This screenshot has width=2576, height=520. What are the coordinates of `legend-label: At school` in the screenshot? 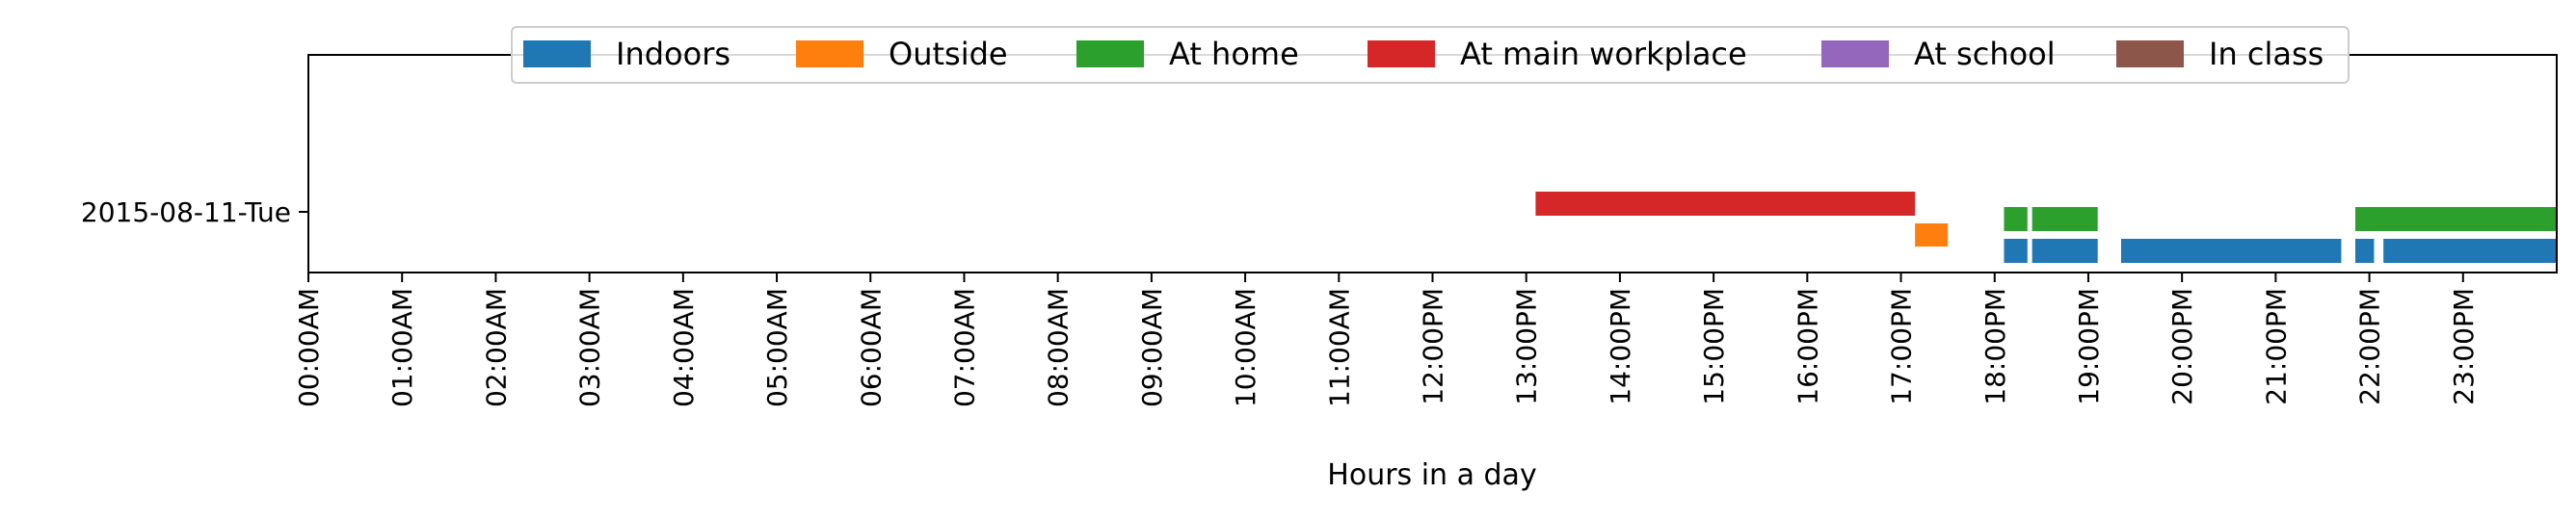 It's located at (1985, 54).